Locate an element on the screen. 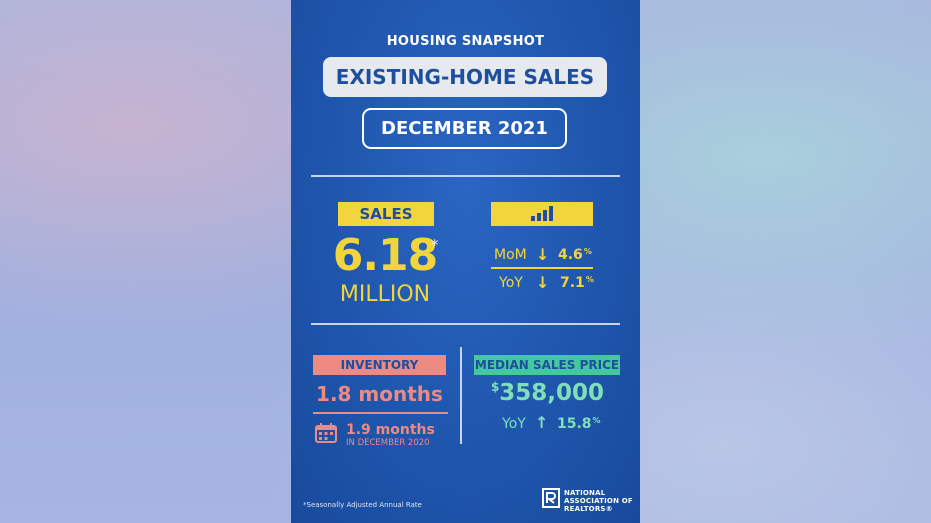 This screenshot has width=931, height=523. report-date: DECEMBER 2021 is located at coordinates (464, 128).